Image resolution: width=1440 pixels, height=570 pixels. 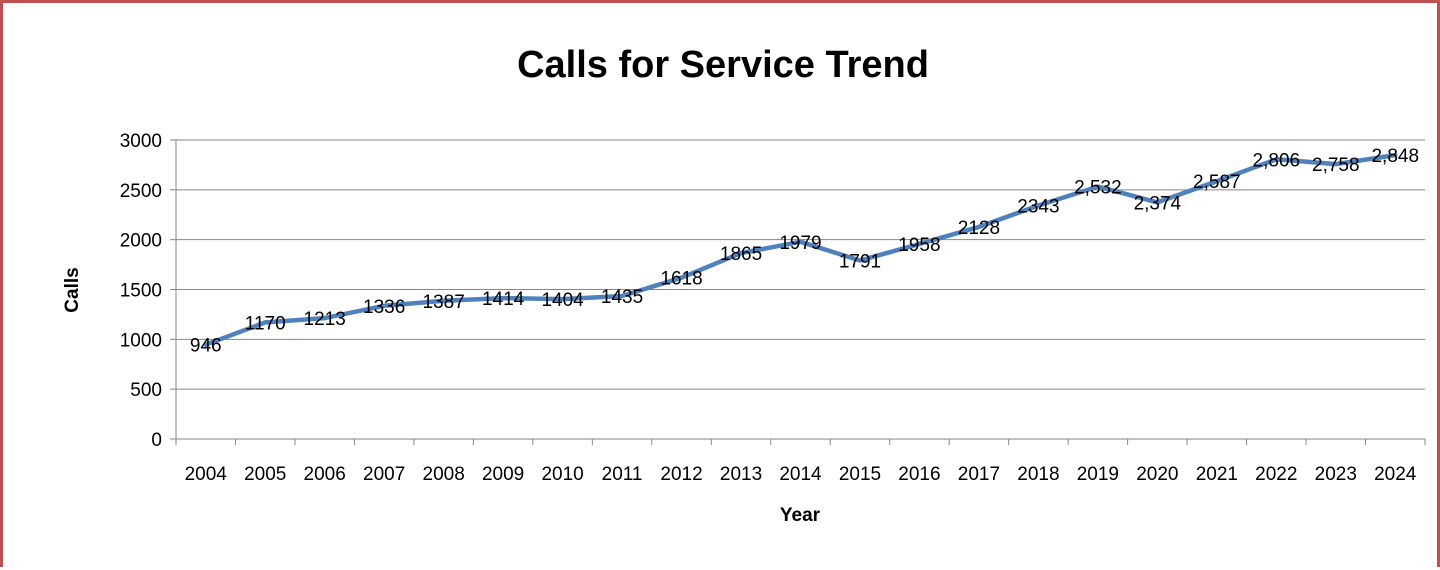 What do you see at coordinates (141, 340) in the screenshot?
I see `y-tick-label: 1000` at bounding box center [141, 340].